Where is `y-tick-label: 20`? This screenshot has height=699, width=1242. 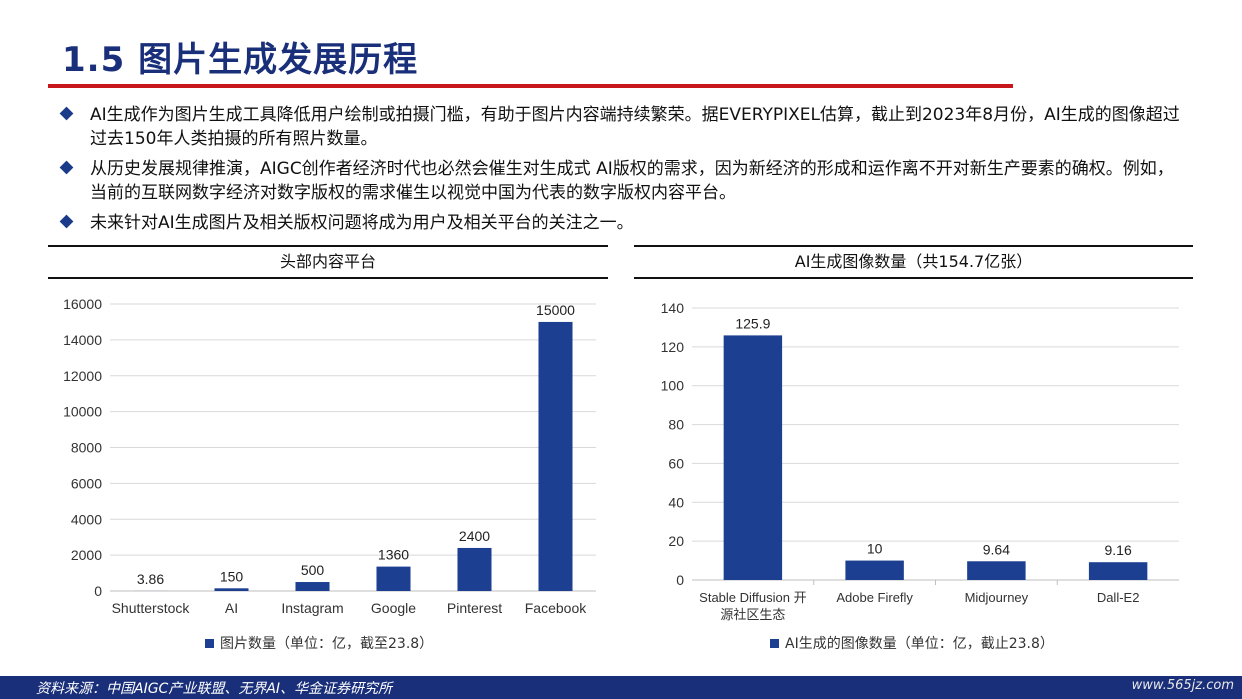
y-tick-label: 20 is located at coordinates (676, 541).